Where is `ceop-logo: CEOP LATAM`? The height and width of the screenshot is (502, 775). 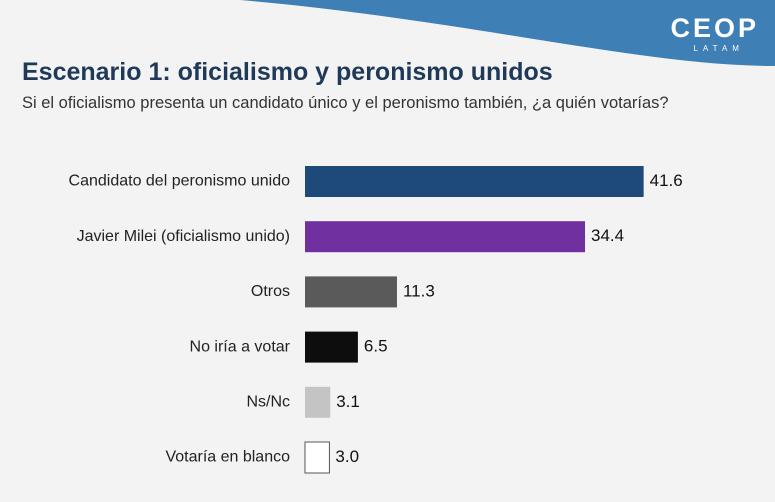
ceop-logo: CEOP LATAM is located at coordinates (714, 34).